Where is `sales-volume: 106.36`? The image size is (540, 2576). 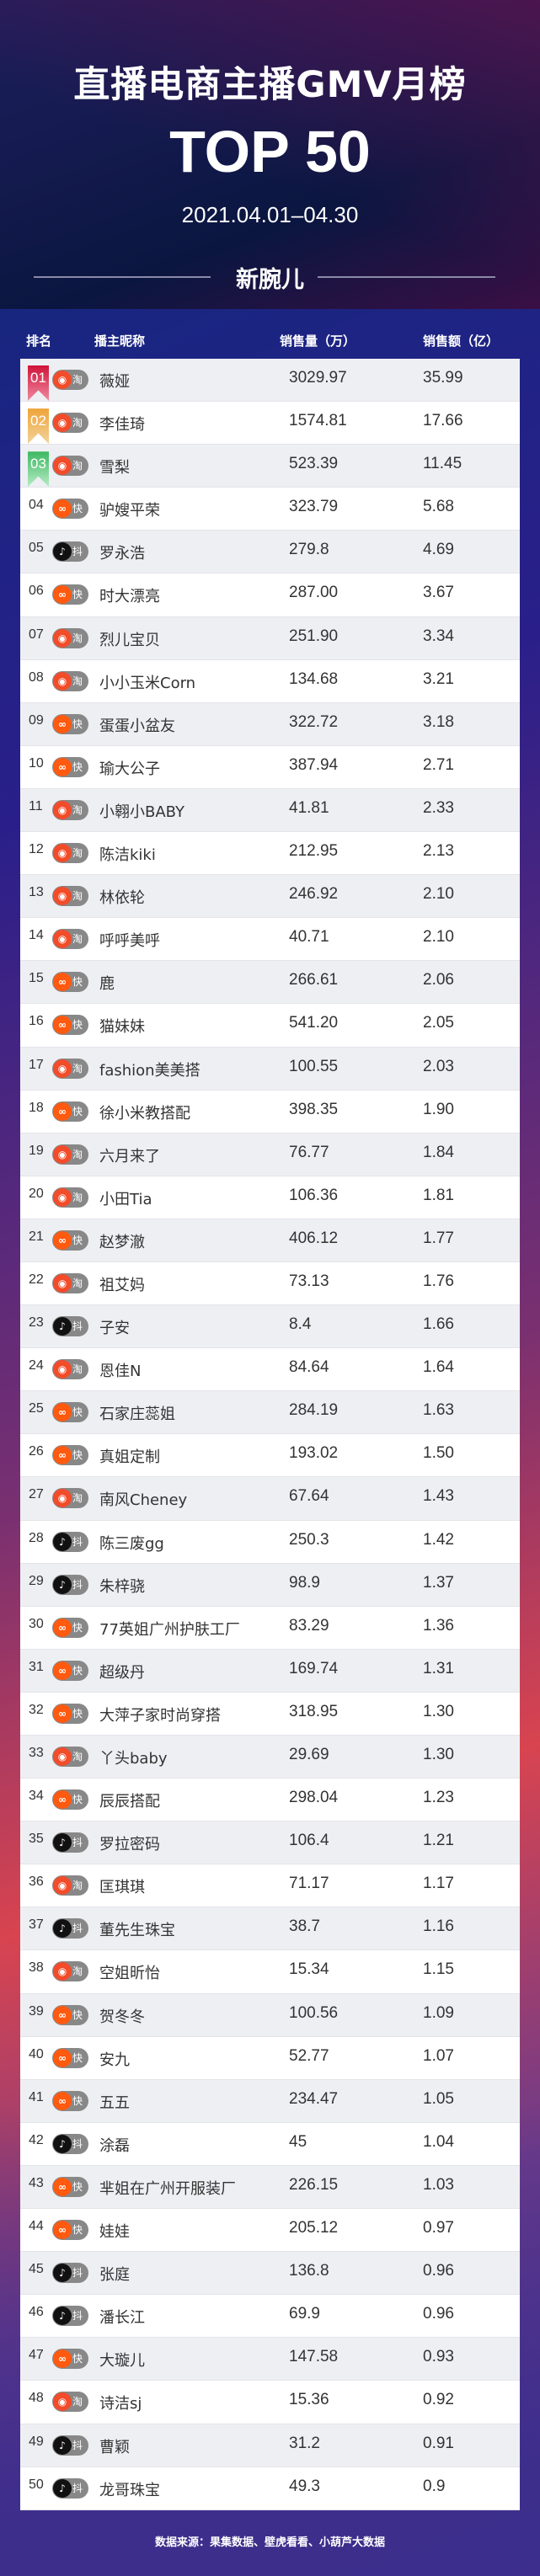 sales-volume: 106.36 is located at coordinates (314, 1195).